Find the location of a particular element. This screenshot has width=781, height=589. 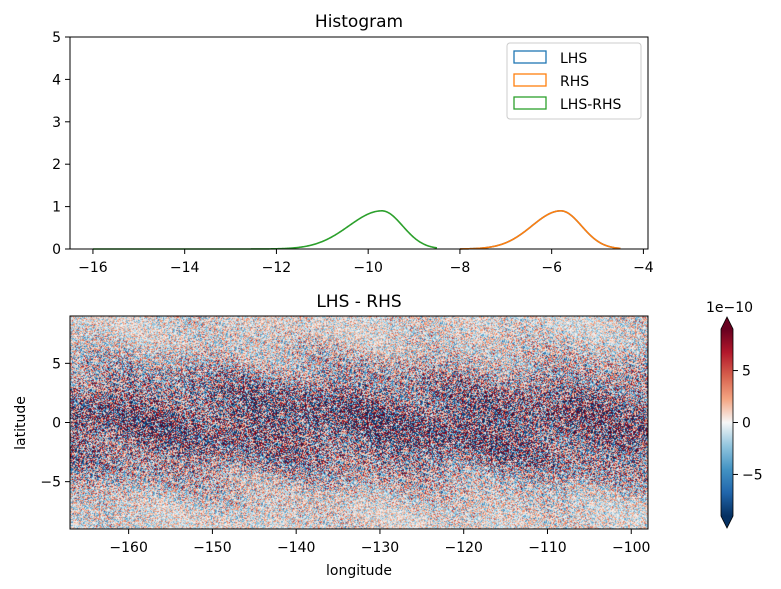

colorbar-body is located at coordinates (727, 422).